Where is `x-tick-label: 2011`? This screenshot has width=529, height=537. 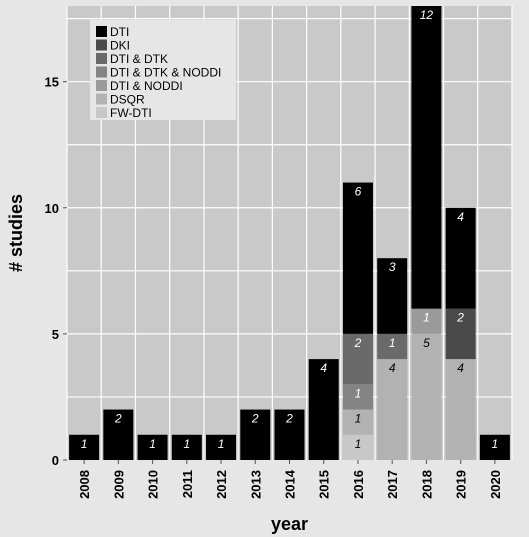
x-tick-label: 2011 is located at coordinates (187, 484).